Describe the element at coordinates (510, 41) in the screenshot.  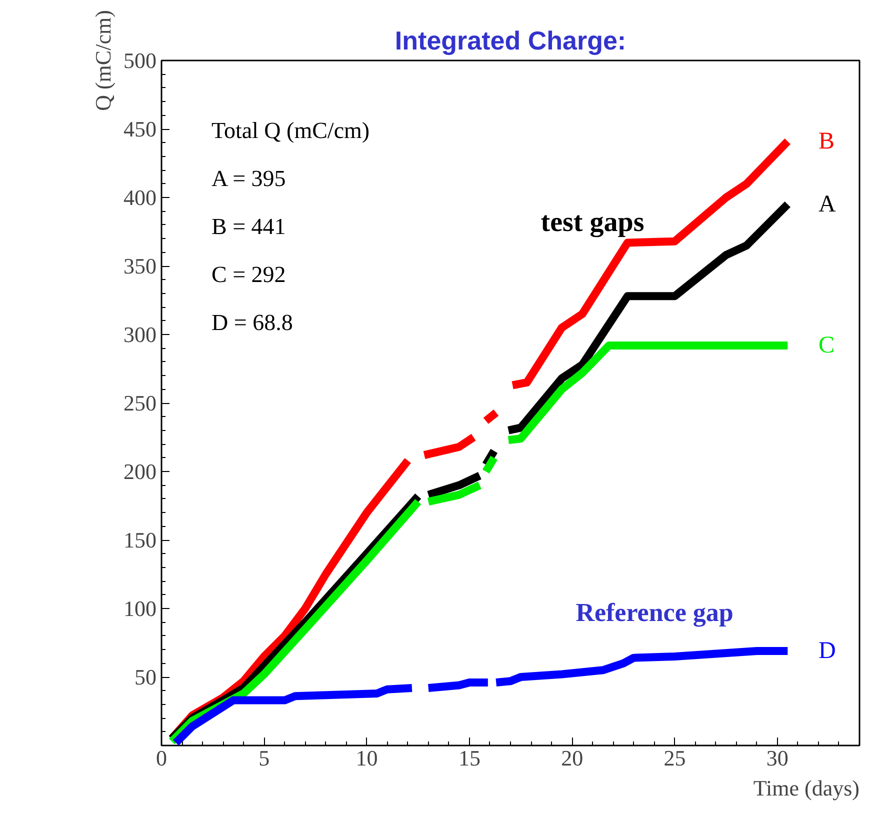
I see `chart-title: Integrated Charge:` at that location.